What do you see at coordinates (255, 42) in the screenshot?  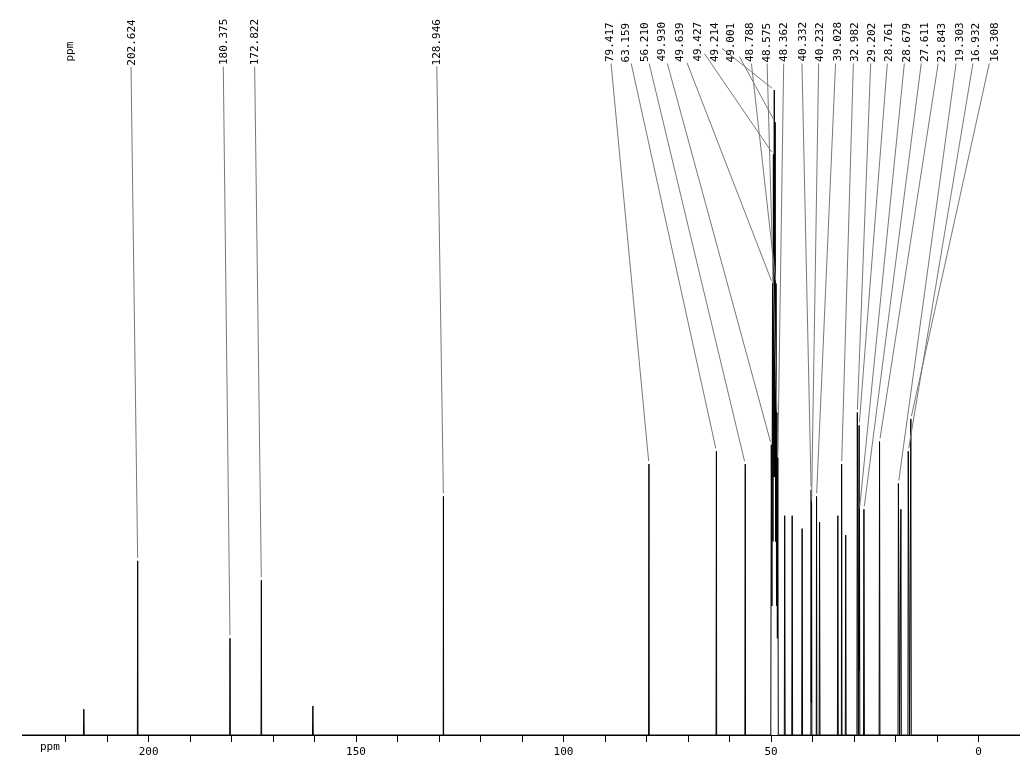 I see `annotation: 172.822` at bounding box center [255, 42].